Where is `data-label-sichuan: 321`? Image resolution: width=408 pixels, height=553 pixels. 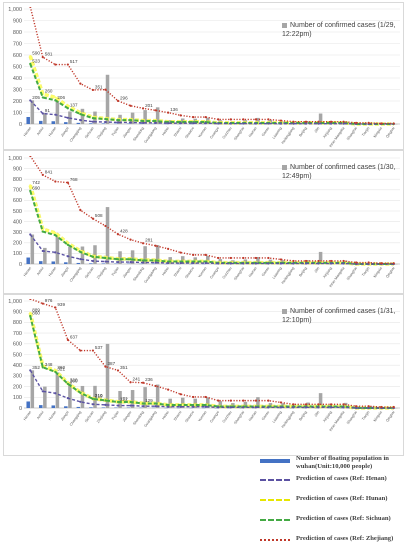
data-label-sichuan: 321 is located at coordinates (61, 368).